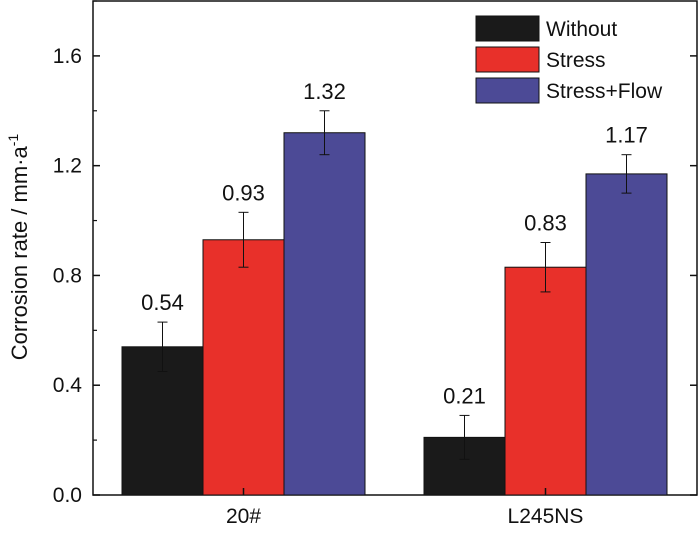 This screenshot has width=700, height=533. Describe the element at coordinates (67, 275) in the screenshot. I see `y-tick-label: 0.8` at that location.